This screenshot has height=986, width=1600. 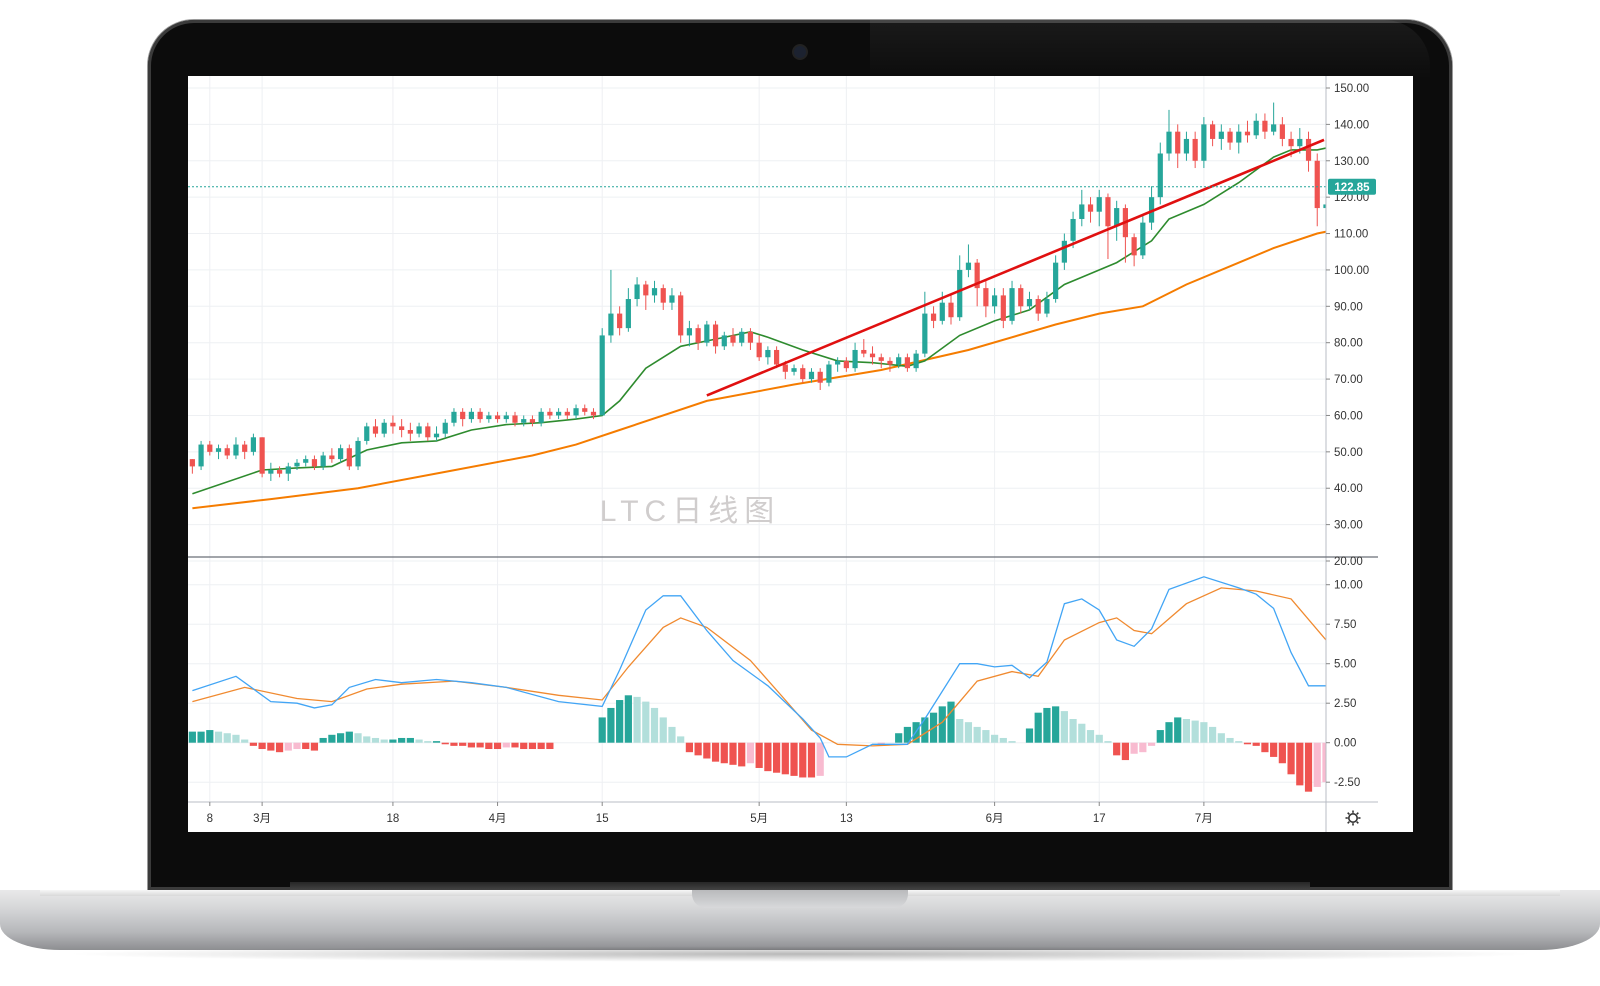 What do you see at coordinates (800, 954) in the screenshot?
I see `laptop-shadow` at bounding box center [800, 954].